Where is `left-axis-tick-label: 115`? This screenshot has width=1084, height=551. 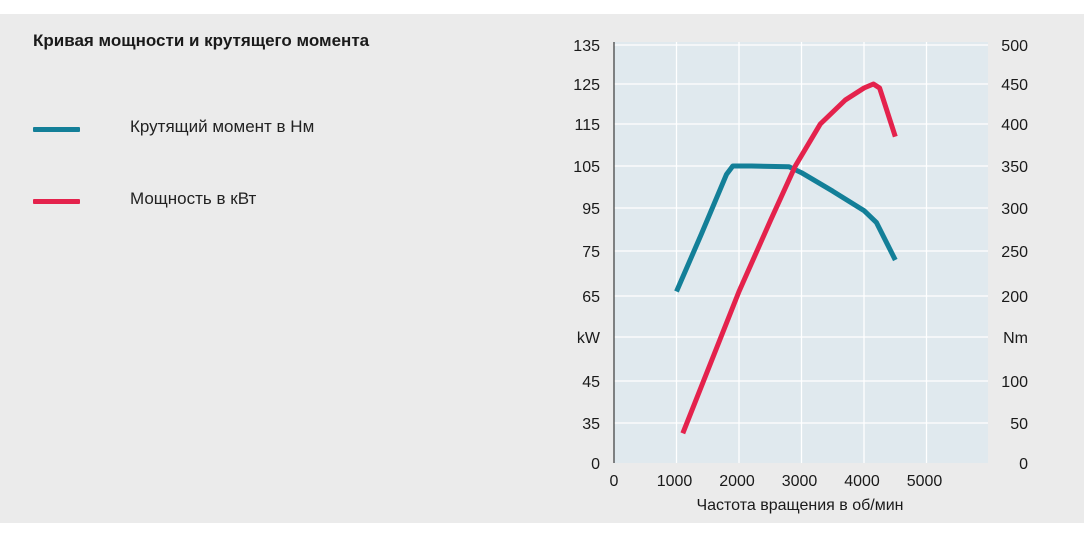 left-axis-tick-label: 115 is located at coordinates (587, 125).